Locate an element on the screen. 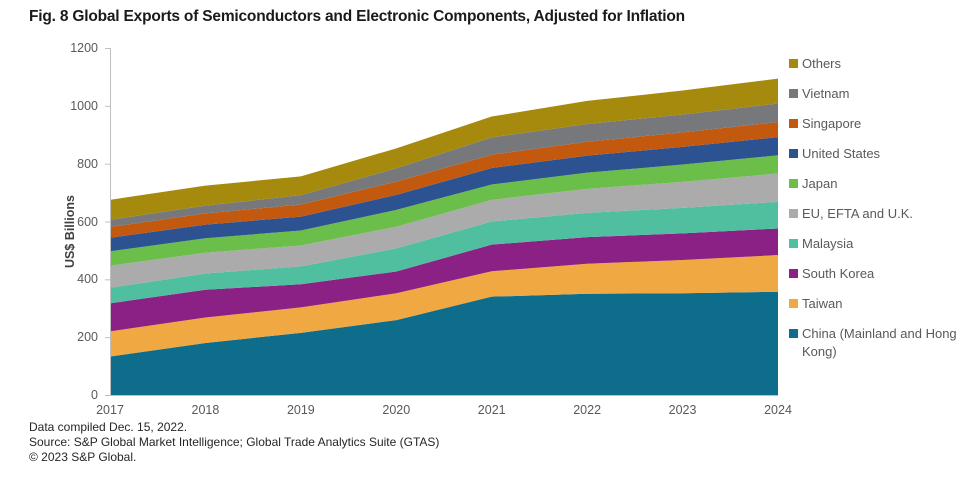 Image resolution: width=977 pixels, height=497 pixels. y-tick-label-400: 400 is located at coordinates (87, 279).